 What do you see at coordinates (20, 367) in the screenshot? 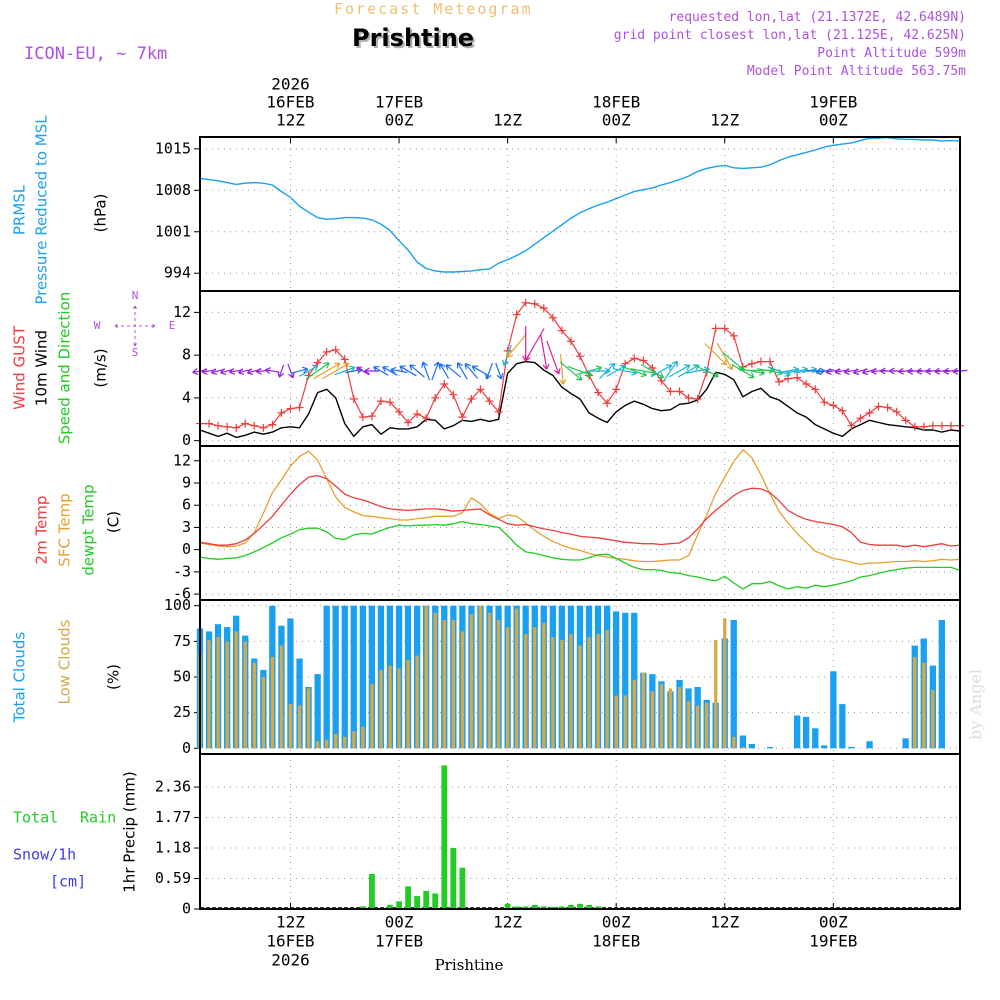
I see `wind-gust-label: Wind GUST` at bounding box center [20, 367].